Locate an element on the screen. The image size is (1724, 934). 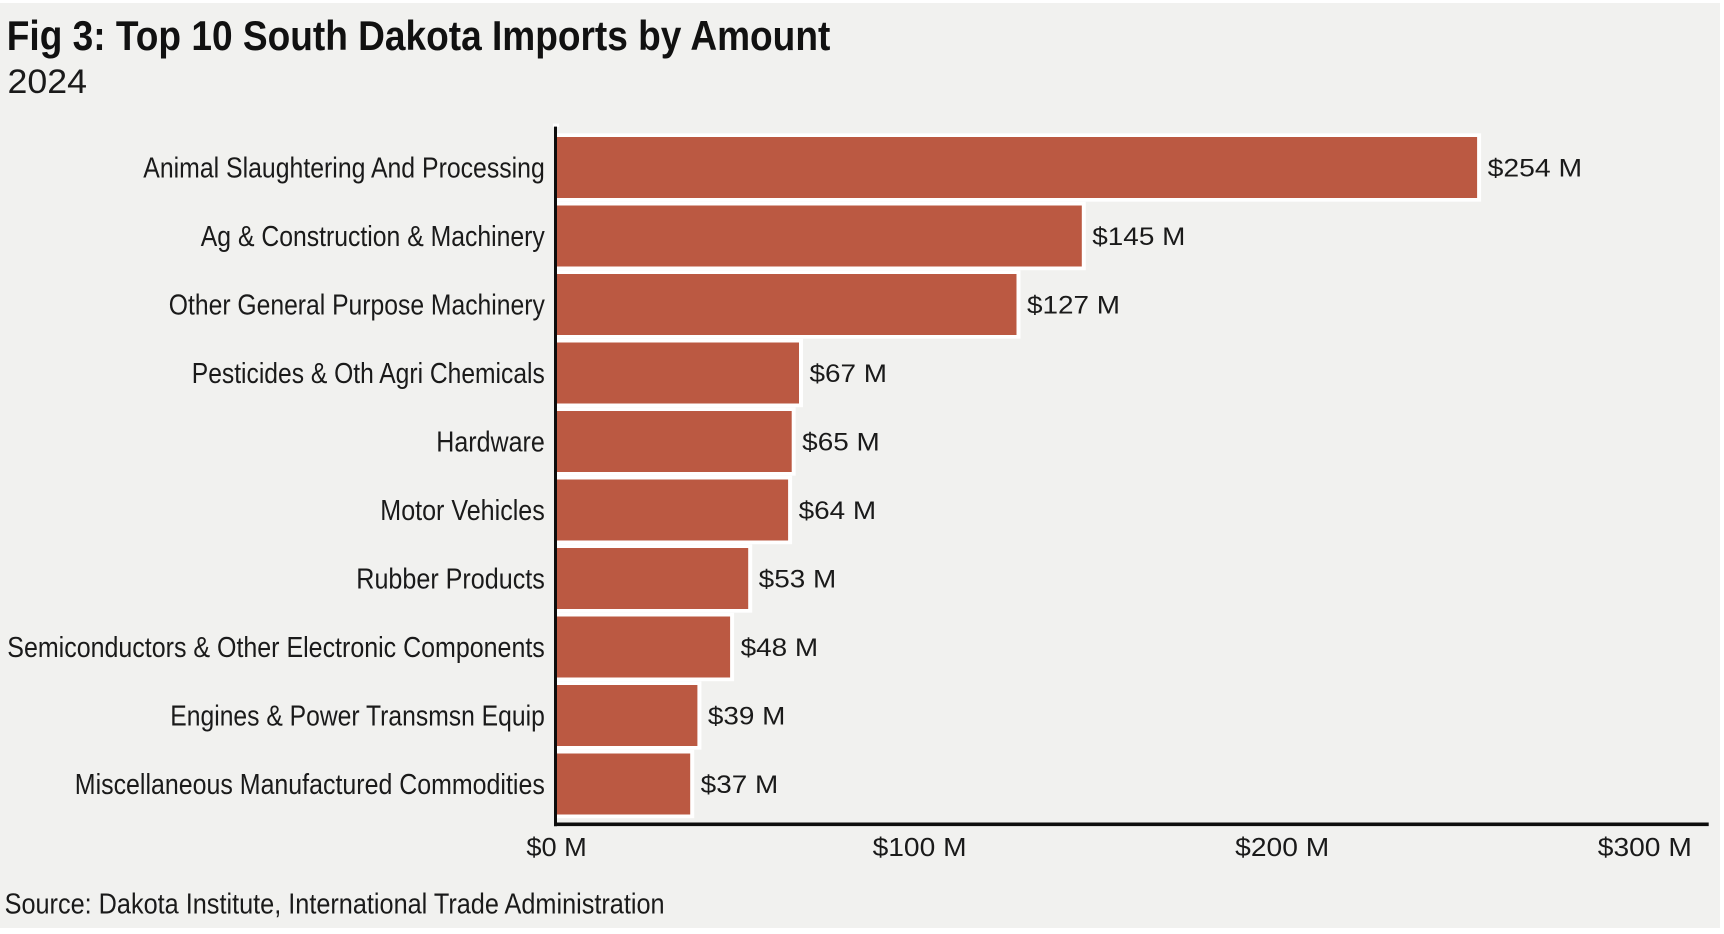
svg-text: $65 M is located at coordinates (841, 443).